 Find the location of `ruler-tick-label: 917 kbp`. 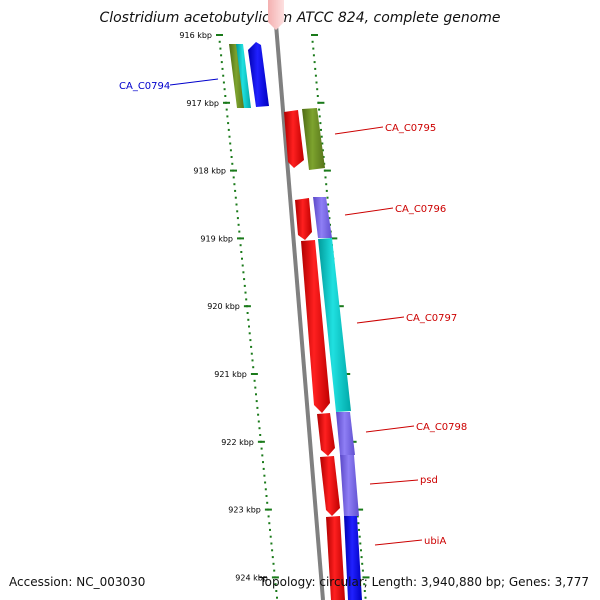

ruler-tick-label: 917 kbp is located at coordinates (202, 103).